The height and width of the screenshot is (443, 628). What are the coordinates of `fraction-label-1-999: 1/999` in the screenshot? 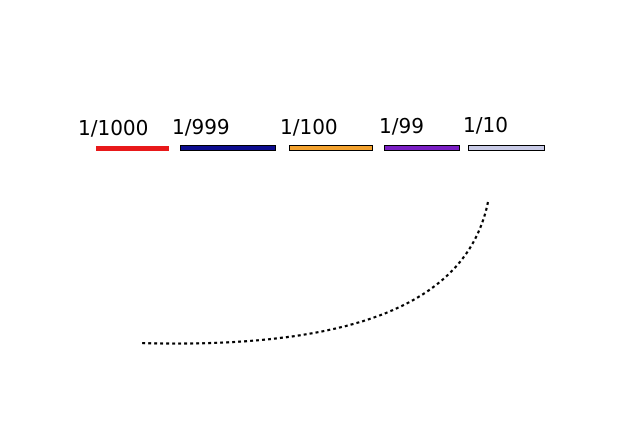 It's located at (201, 127).